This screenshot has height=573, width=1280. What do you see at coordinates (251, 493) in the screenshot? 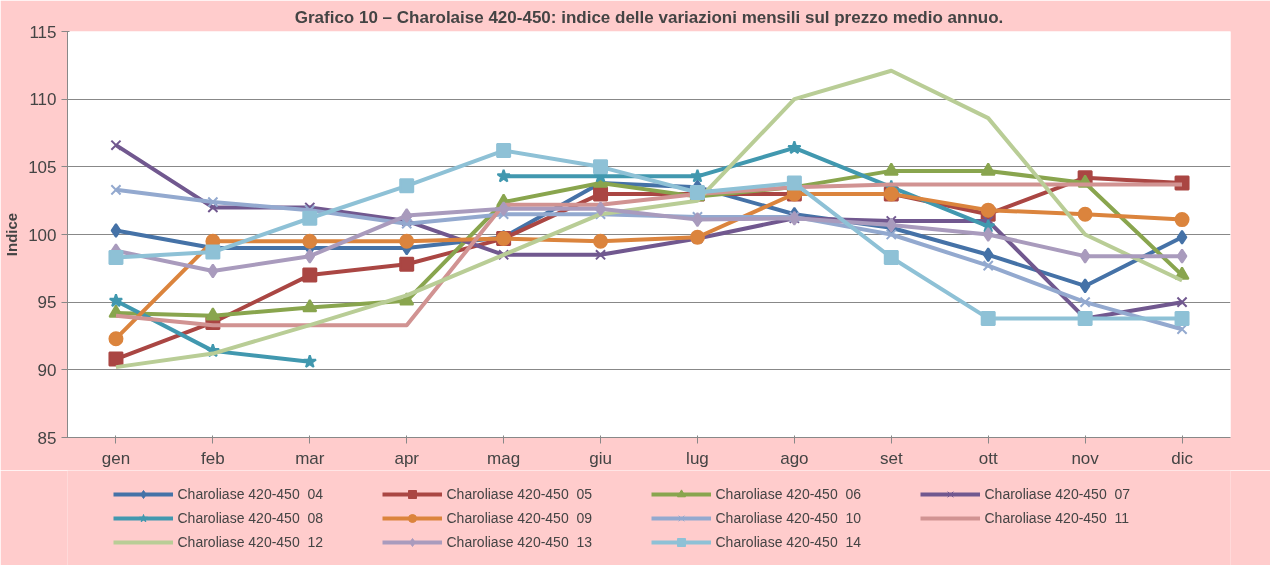
I see `legend-label: Charoliase 420-450 04` at bounding box center [251, 493].